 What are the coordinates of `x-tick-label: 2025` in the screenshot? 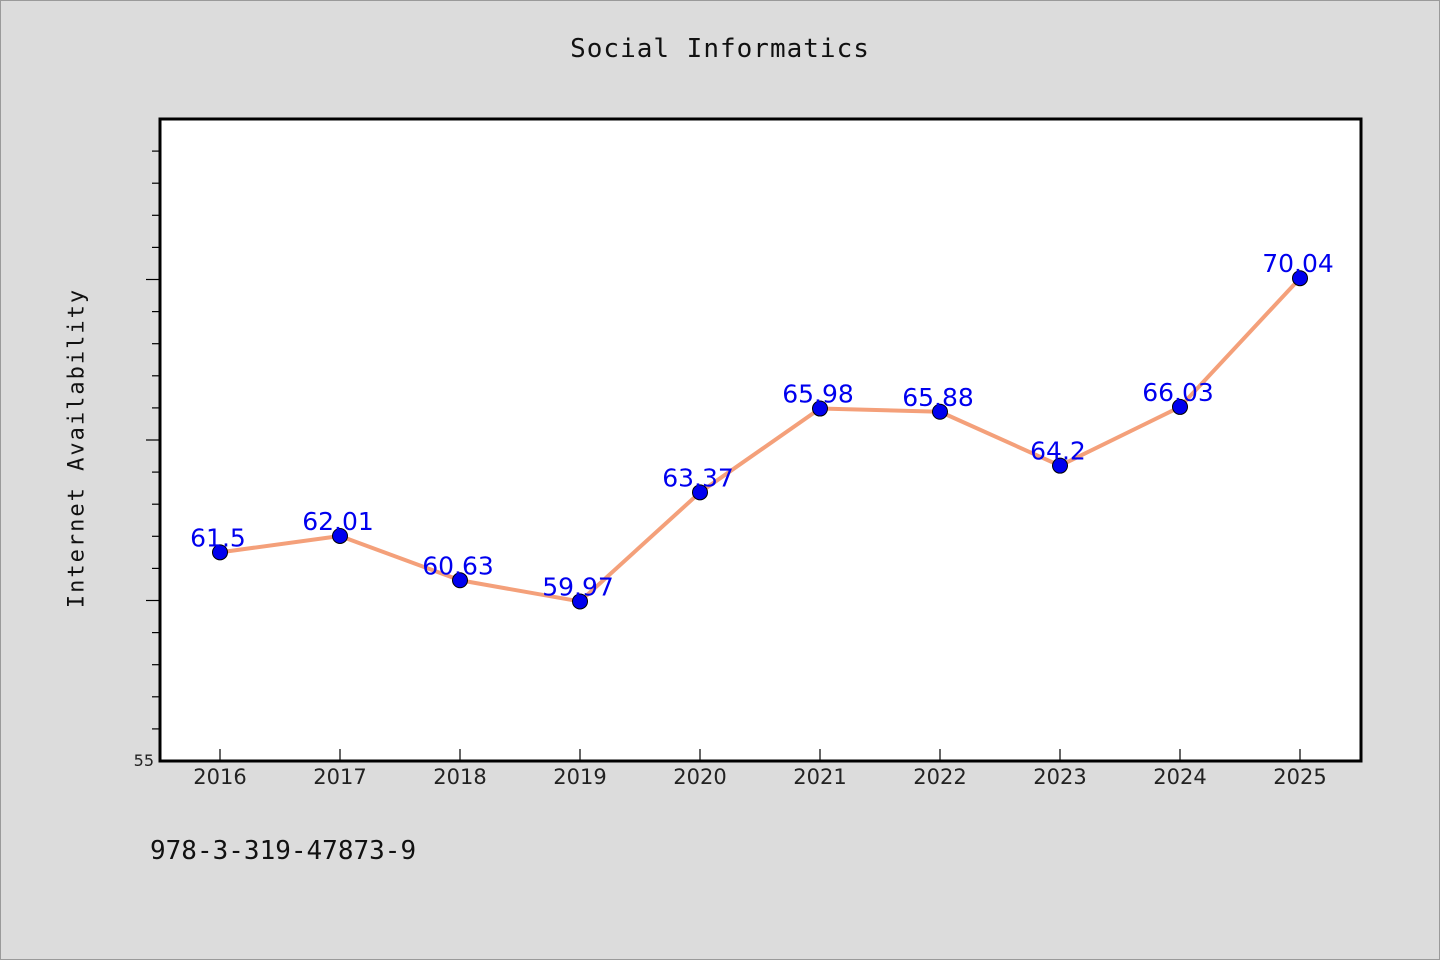 It's located at (1299, 777).